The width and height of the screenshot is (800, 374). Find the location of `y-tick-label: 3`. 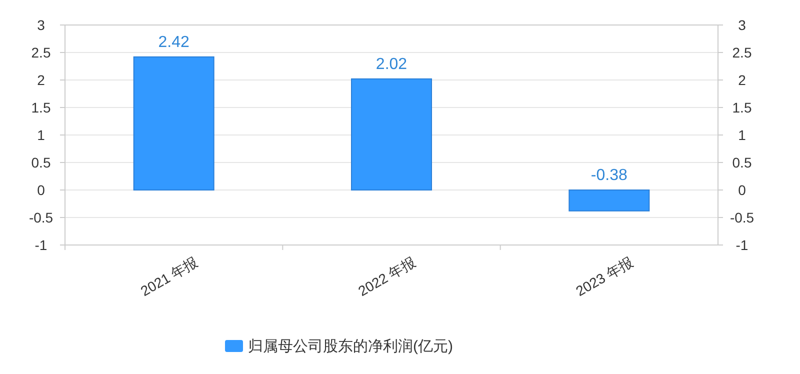

y-tick-label: 3 is located at coordinates (41, 25).